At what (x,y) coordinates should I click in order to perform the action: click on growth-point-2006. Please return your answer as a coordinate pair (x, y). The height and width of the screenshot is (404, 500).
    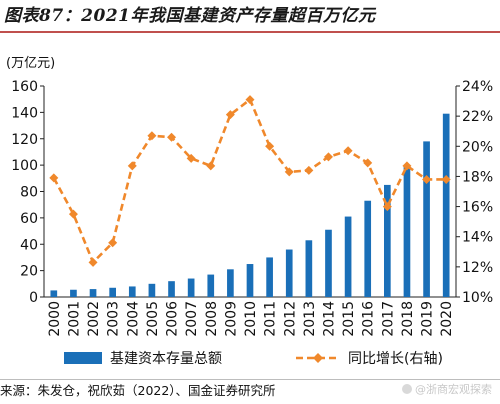
    Looking at the image, I should click on (172, 137).